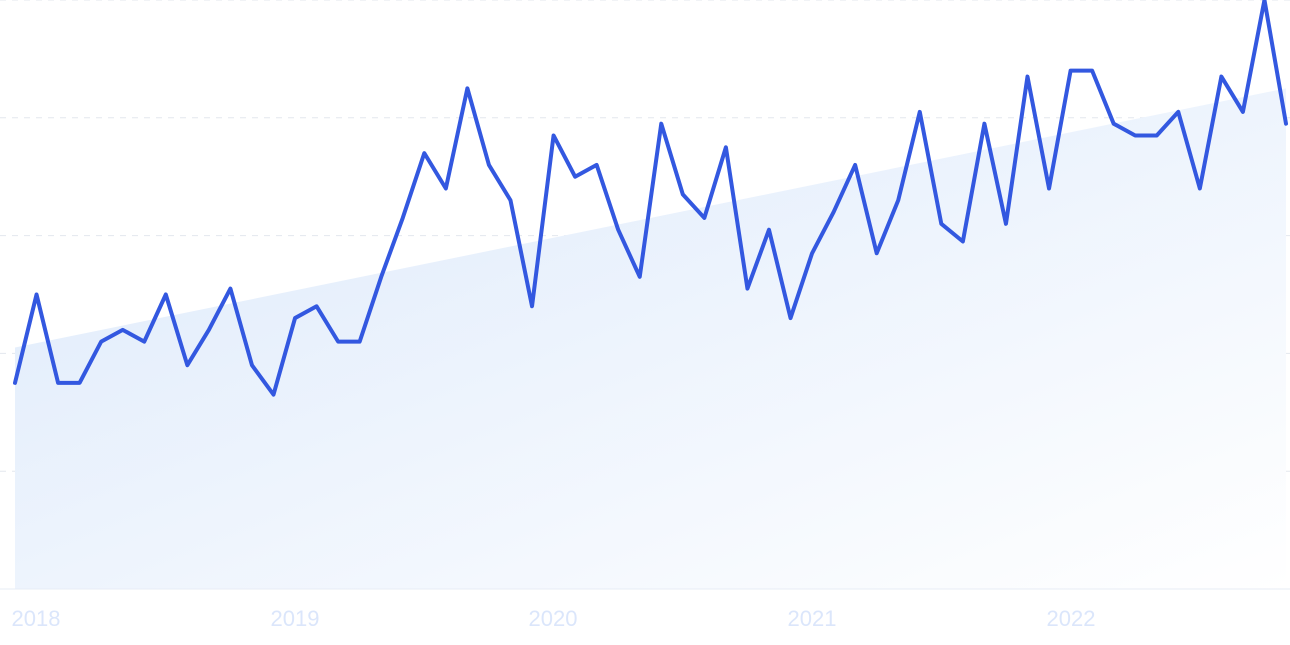 The image size is (1290, 645). What do you see at coordinates (1071, 618) in the screenshot?
I see `x-tick-label-2022: 2022` at bounding box center [1071, 618].